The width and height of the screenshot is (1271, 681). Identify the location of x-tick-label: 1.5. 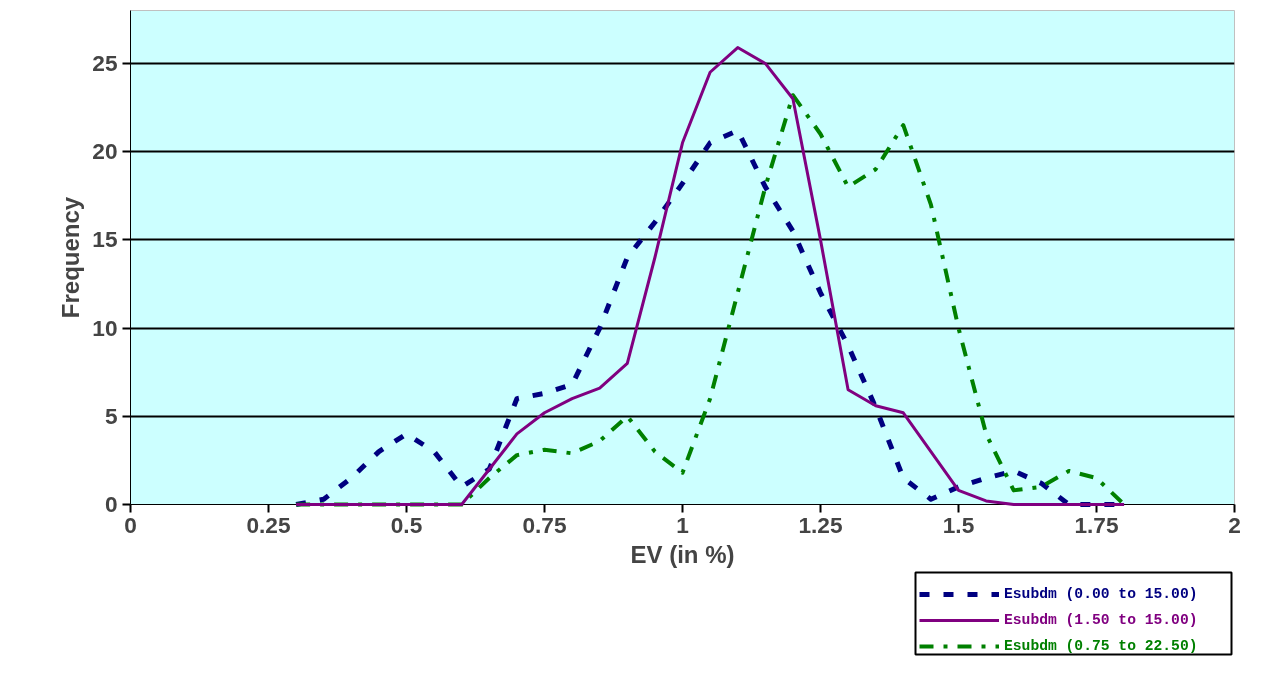
(958, 524).